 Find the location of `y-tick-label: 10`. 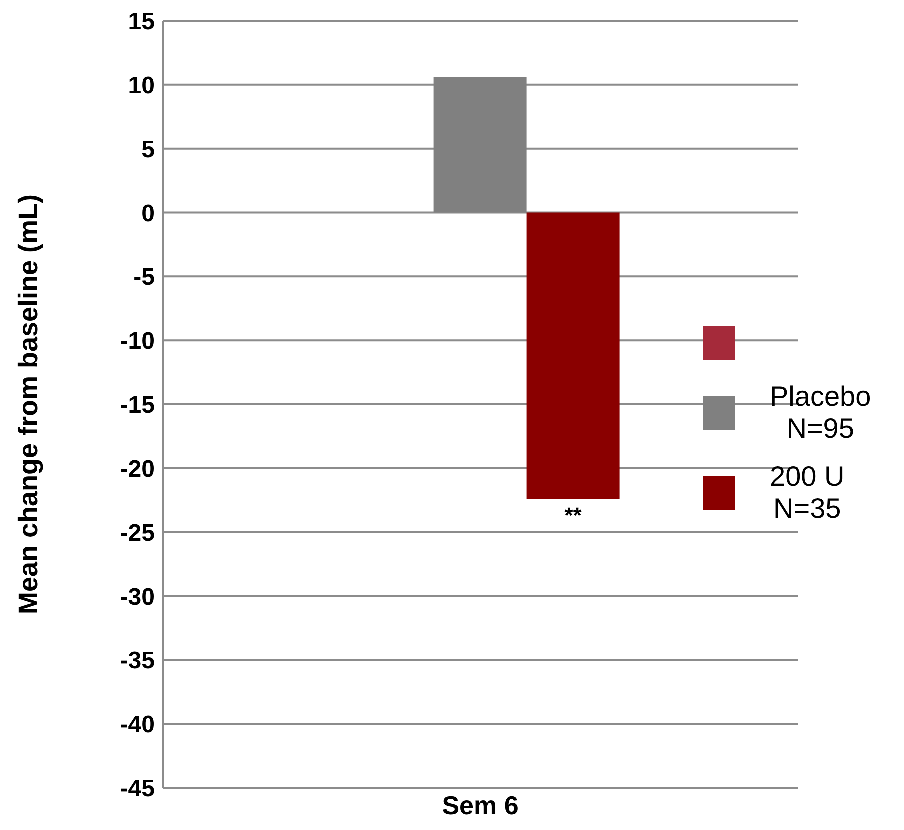

y-tick-label: 10 is located at coordinates (141, 86).